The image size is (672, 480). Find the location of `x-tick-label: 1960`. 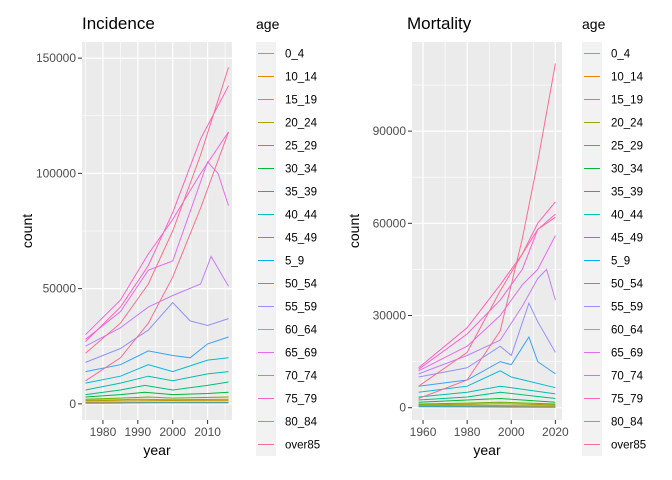

x-tick-label: 1960 is located at coordinates (423, 432).